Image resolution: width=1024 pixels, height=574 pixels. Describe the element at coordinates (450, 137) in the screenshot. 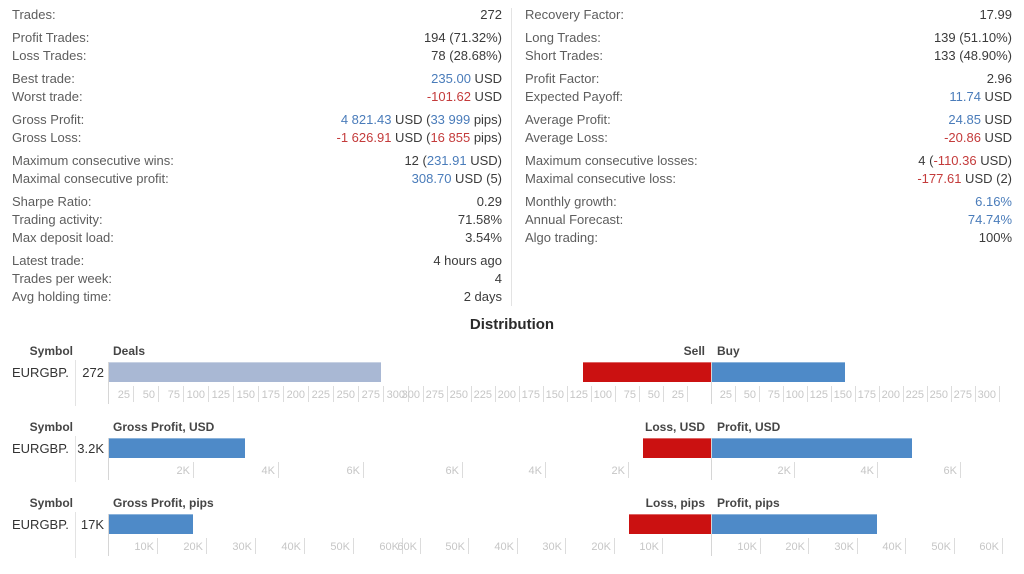

I see `stat-value-segment: 16 855` at that location.